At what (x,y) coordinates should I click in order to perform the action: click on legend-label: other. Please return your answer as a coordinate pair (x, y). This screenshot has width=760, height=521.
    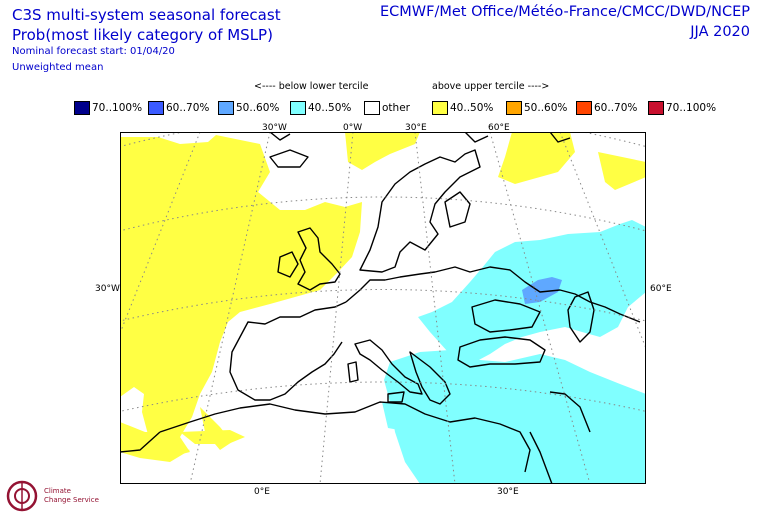
    Looking at the image, I should click on (396, 108).